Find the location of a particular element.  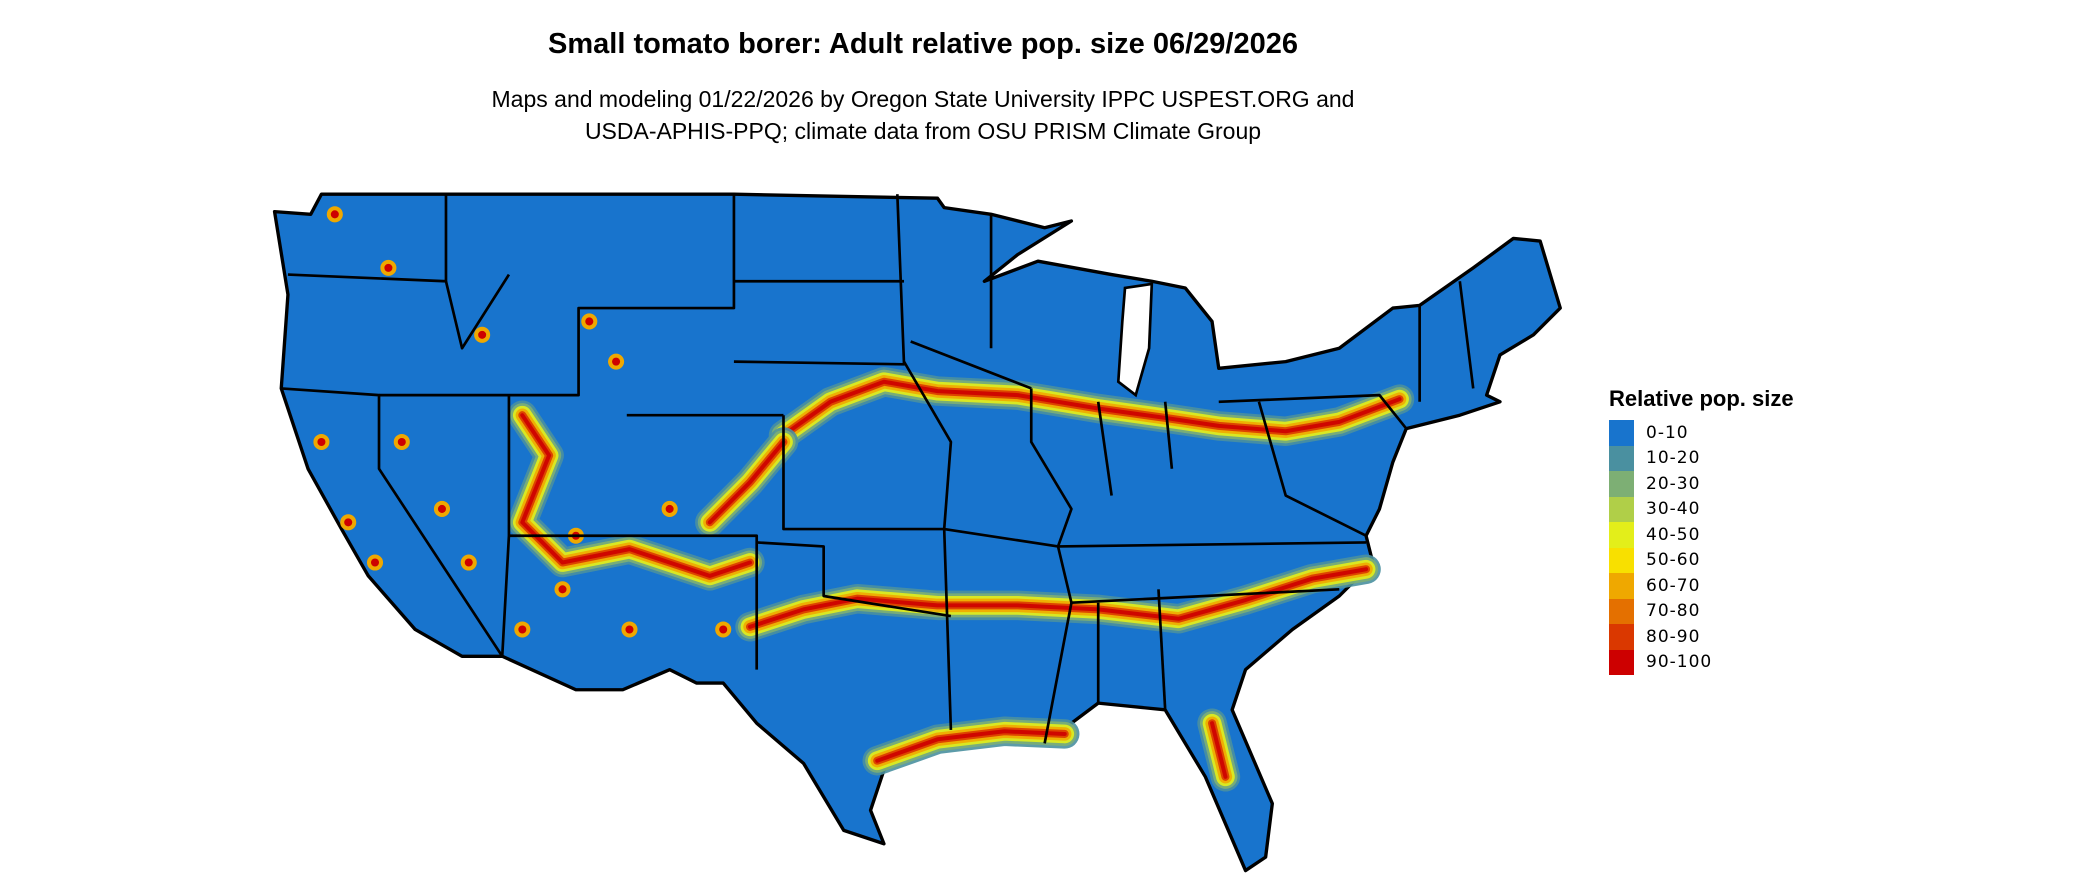

florida-band is located at coordinates (1219, 750).